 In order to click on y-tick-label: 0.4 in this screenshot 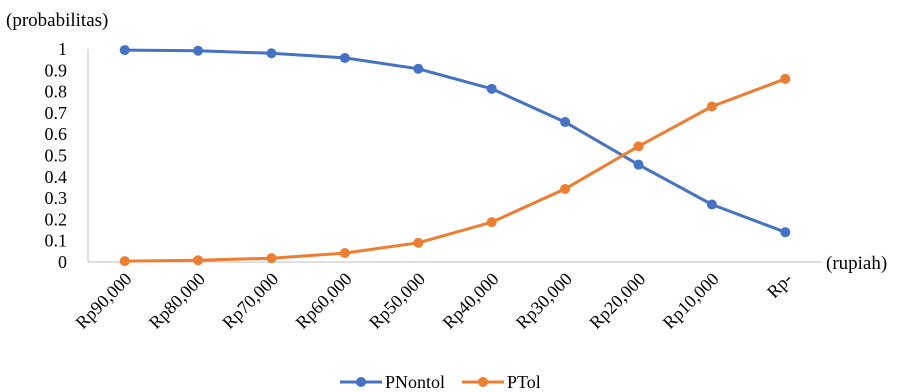, I will do `click(56, 177)`.